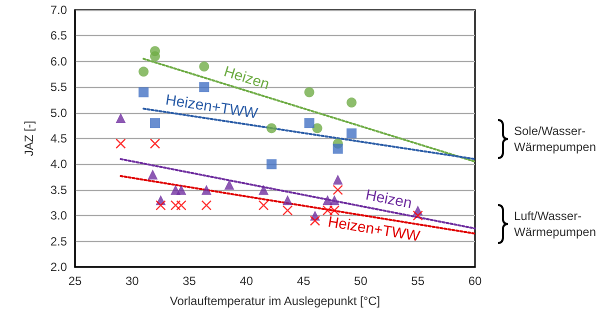 Image resolution: width=605 pixels, height=323 pixels. I want to click on y-tick-label: 3.5, so click(59, 189).